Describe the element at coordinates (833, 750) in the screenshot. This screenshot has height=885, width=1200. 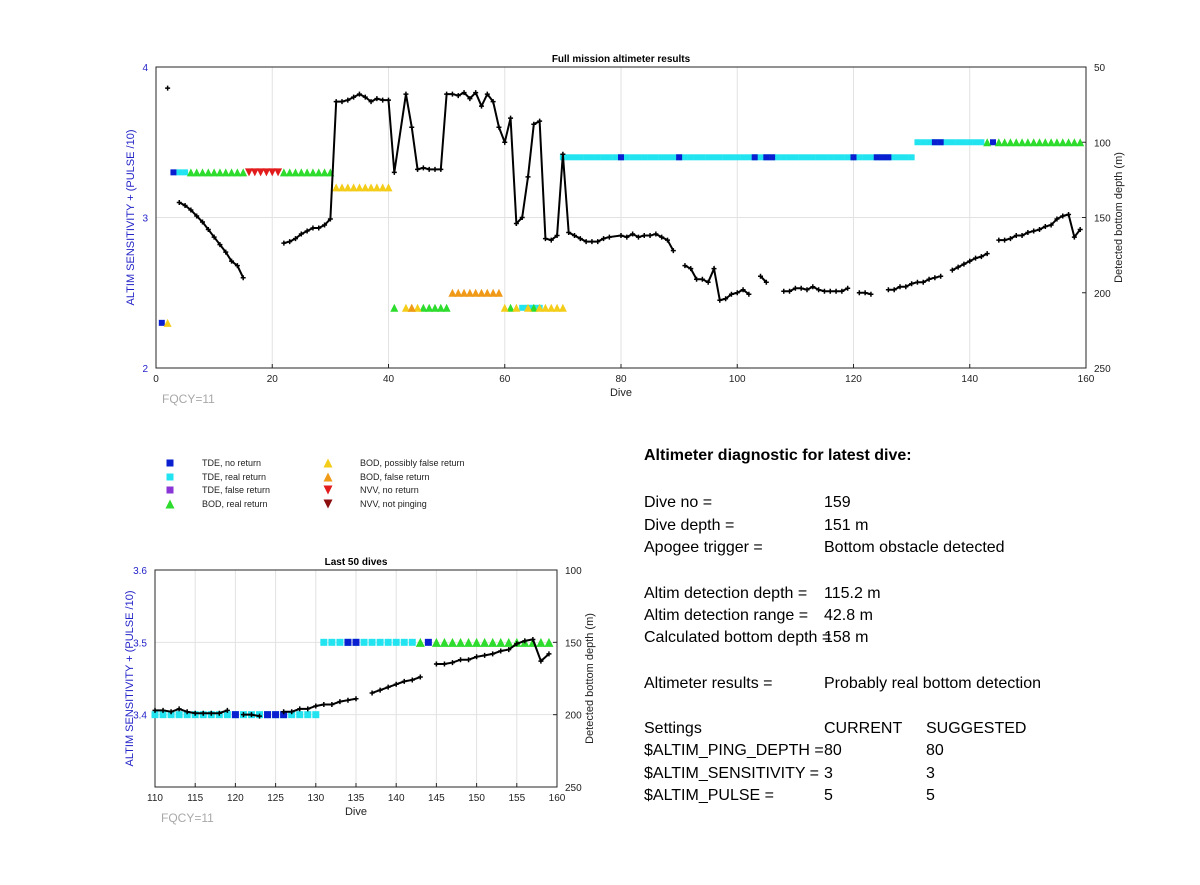
I see `setting-current: 80` at that location.